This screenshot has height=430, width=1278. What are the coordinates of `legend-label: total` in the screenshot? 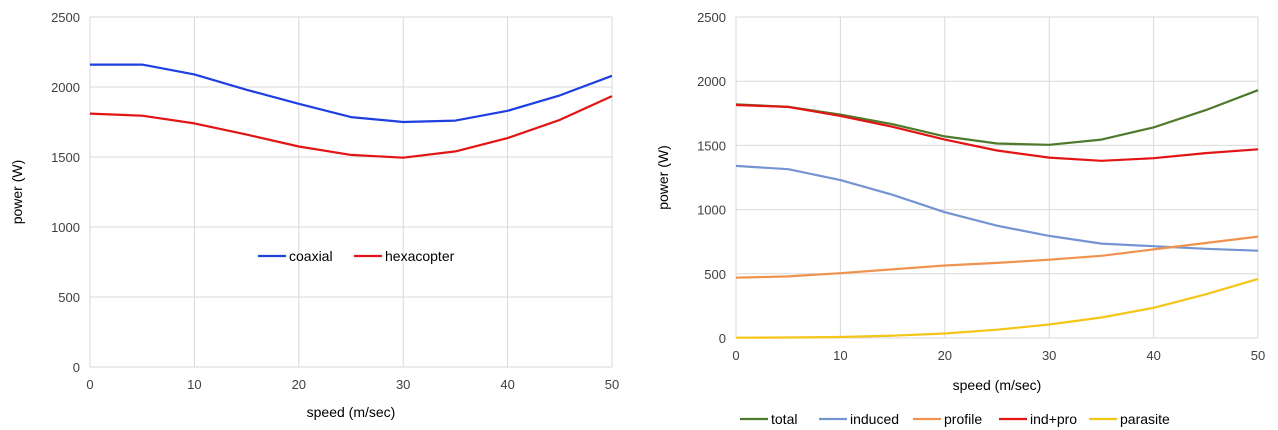 It's located at (784, 419).